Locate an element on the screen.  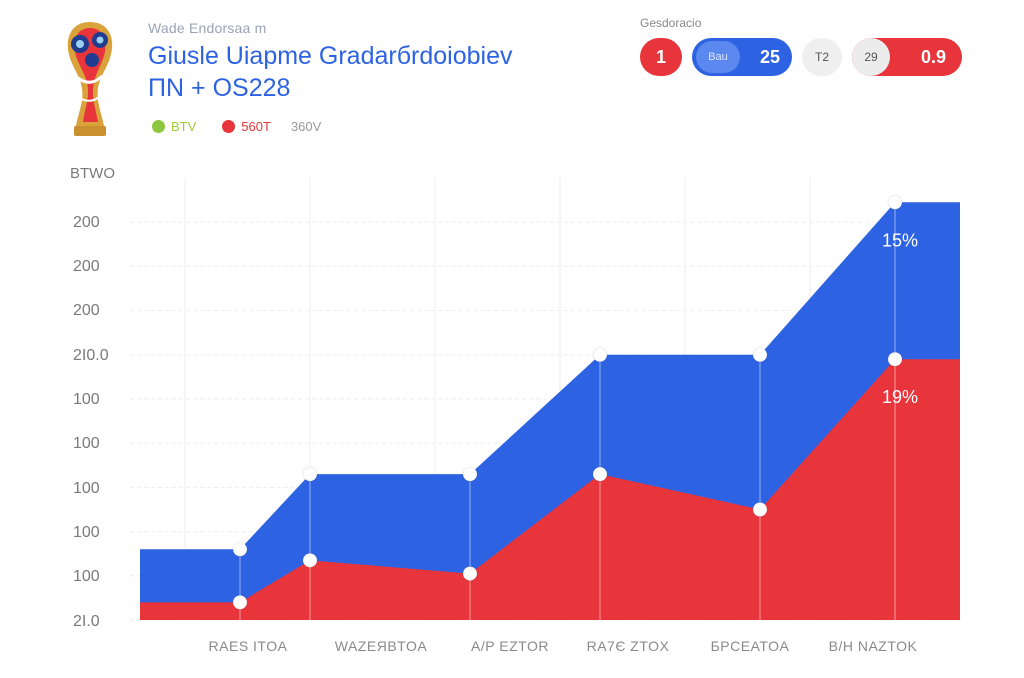
chart-subtitle: ΠN + OS228 is located at coordinates (219, 88).